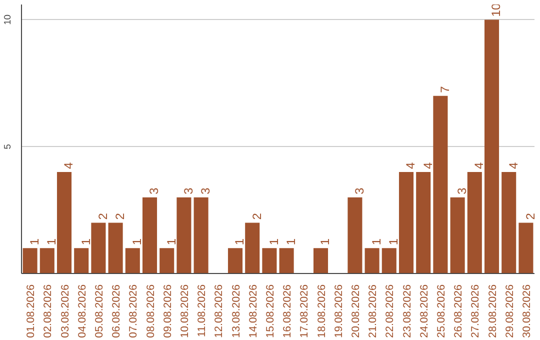  Describe the element at coordinates (99, 311) in the screenshot. I see `x-tick-label: 05.08.2026` at that location.